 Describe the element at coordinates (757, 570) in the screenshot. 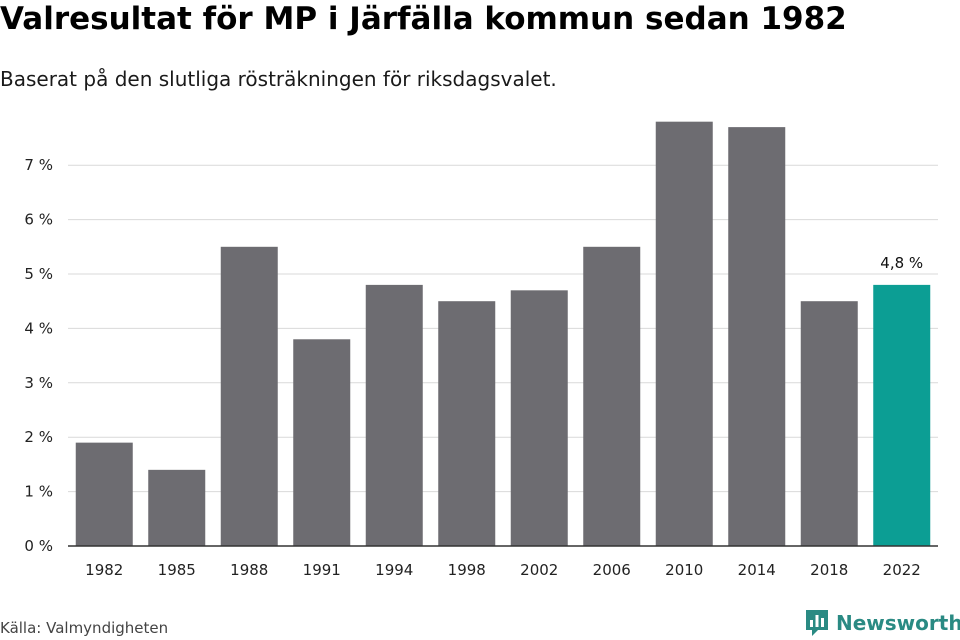

I see `x-tick-label: 2014` at that location.